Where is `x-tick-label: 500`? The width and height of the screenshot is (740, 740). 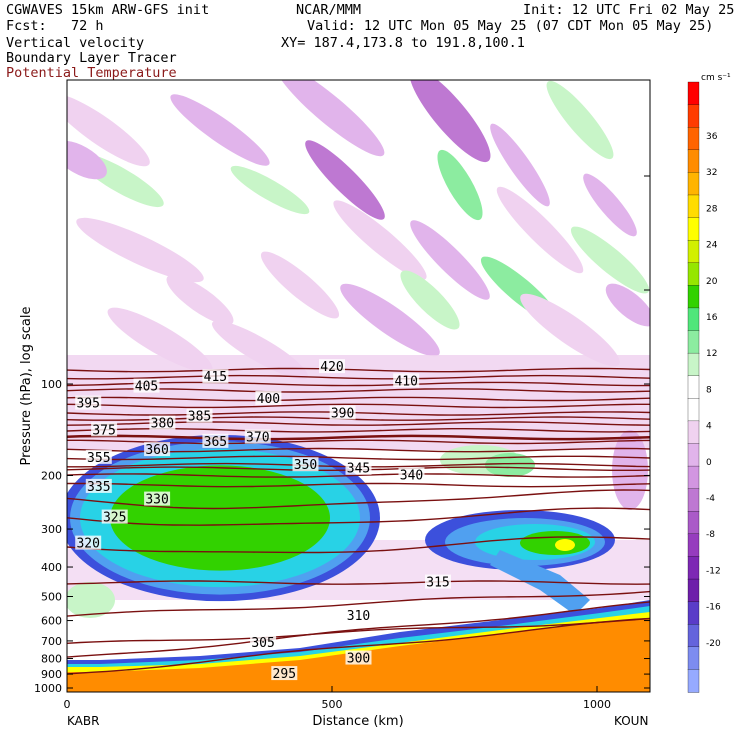 x-tick-label: 500 is located at coordinates (332, 704).